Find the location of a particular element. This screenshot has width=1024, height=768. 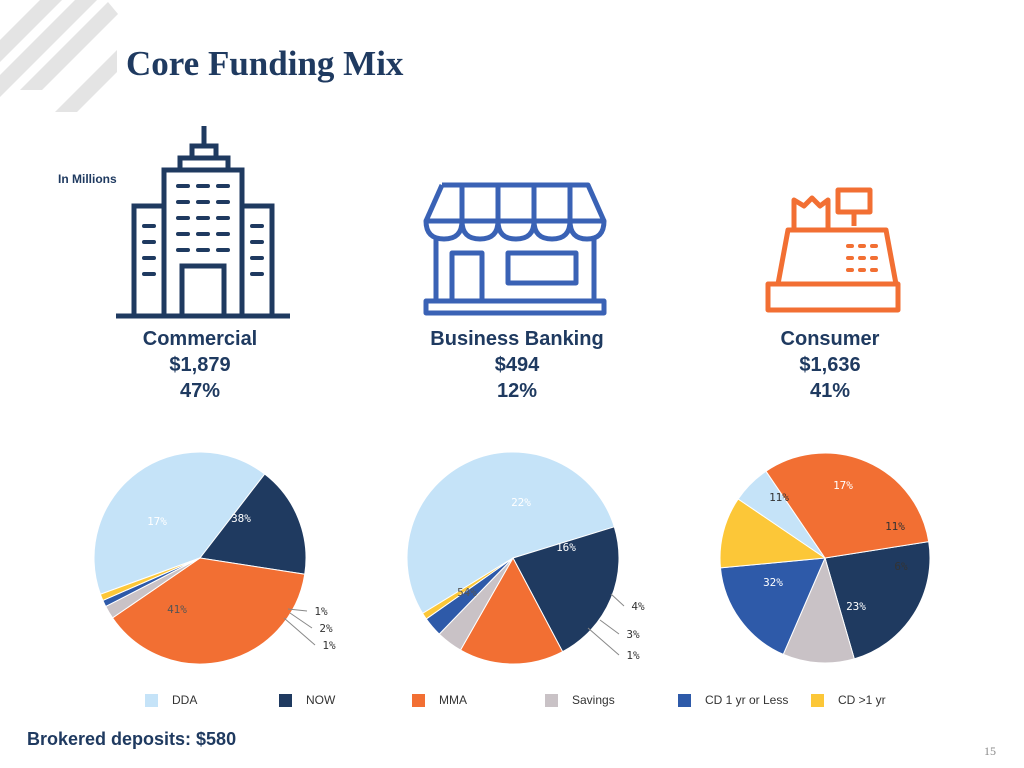

segment-business-banking: Business Banking $494 12% is located at coordinates (517, 365).